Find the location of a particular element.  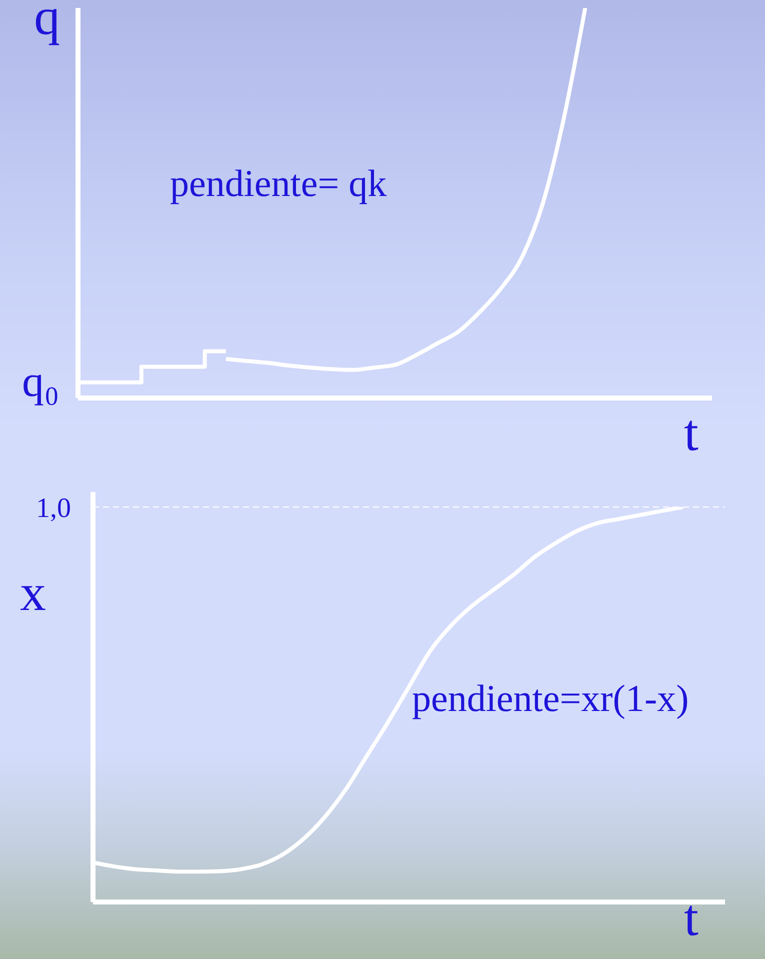

y-axis-title: x is located at coordinates (33, 593).